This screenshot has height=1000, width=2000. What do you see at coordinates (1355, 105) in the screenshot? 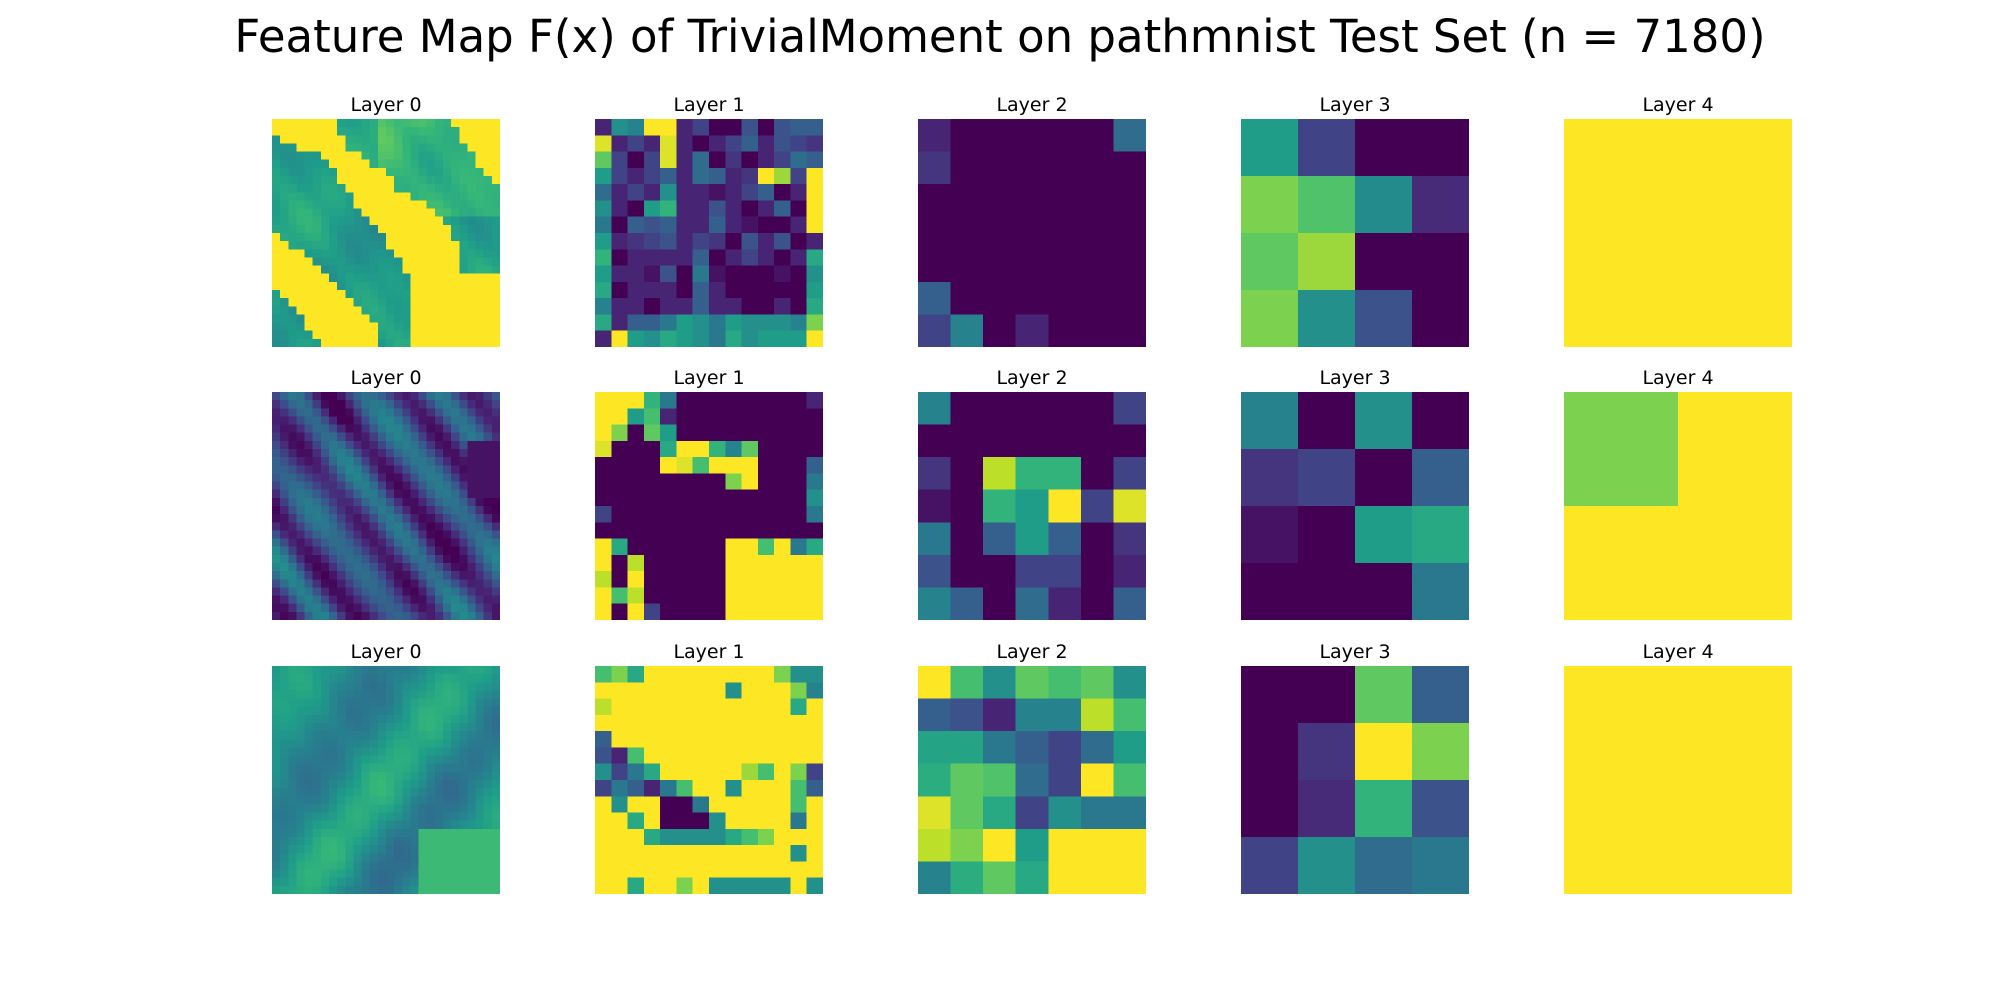
I see `panel-title: Layer 3` at bounding box center [1355, 105].